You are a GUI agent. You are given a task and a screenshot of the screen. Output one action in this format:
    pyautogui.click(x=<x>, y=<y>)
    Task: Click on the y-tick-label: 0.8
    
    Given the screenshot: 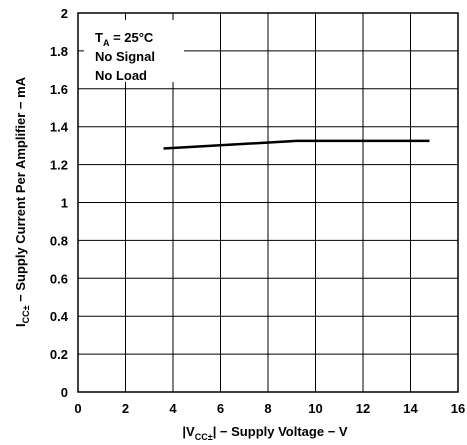 What is the action you would take?
    pyautogui.click(x=59, y=240)
    